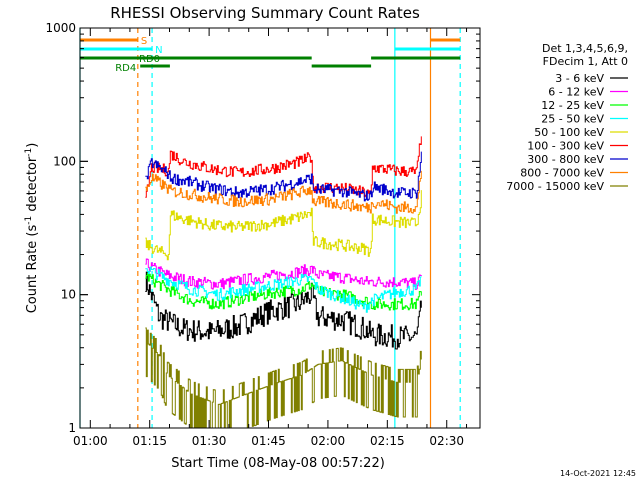  What do you see at coordinates (585, 61) in the screenshot?
I see `legend-header: FDecim 1, Att 0` at bounding box center [585, 61].